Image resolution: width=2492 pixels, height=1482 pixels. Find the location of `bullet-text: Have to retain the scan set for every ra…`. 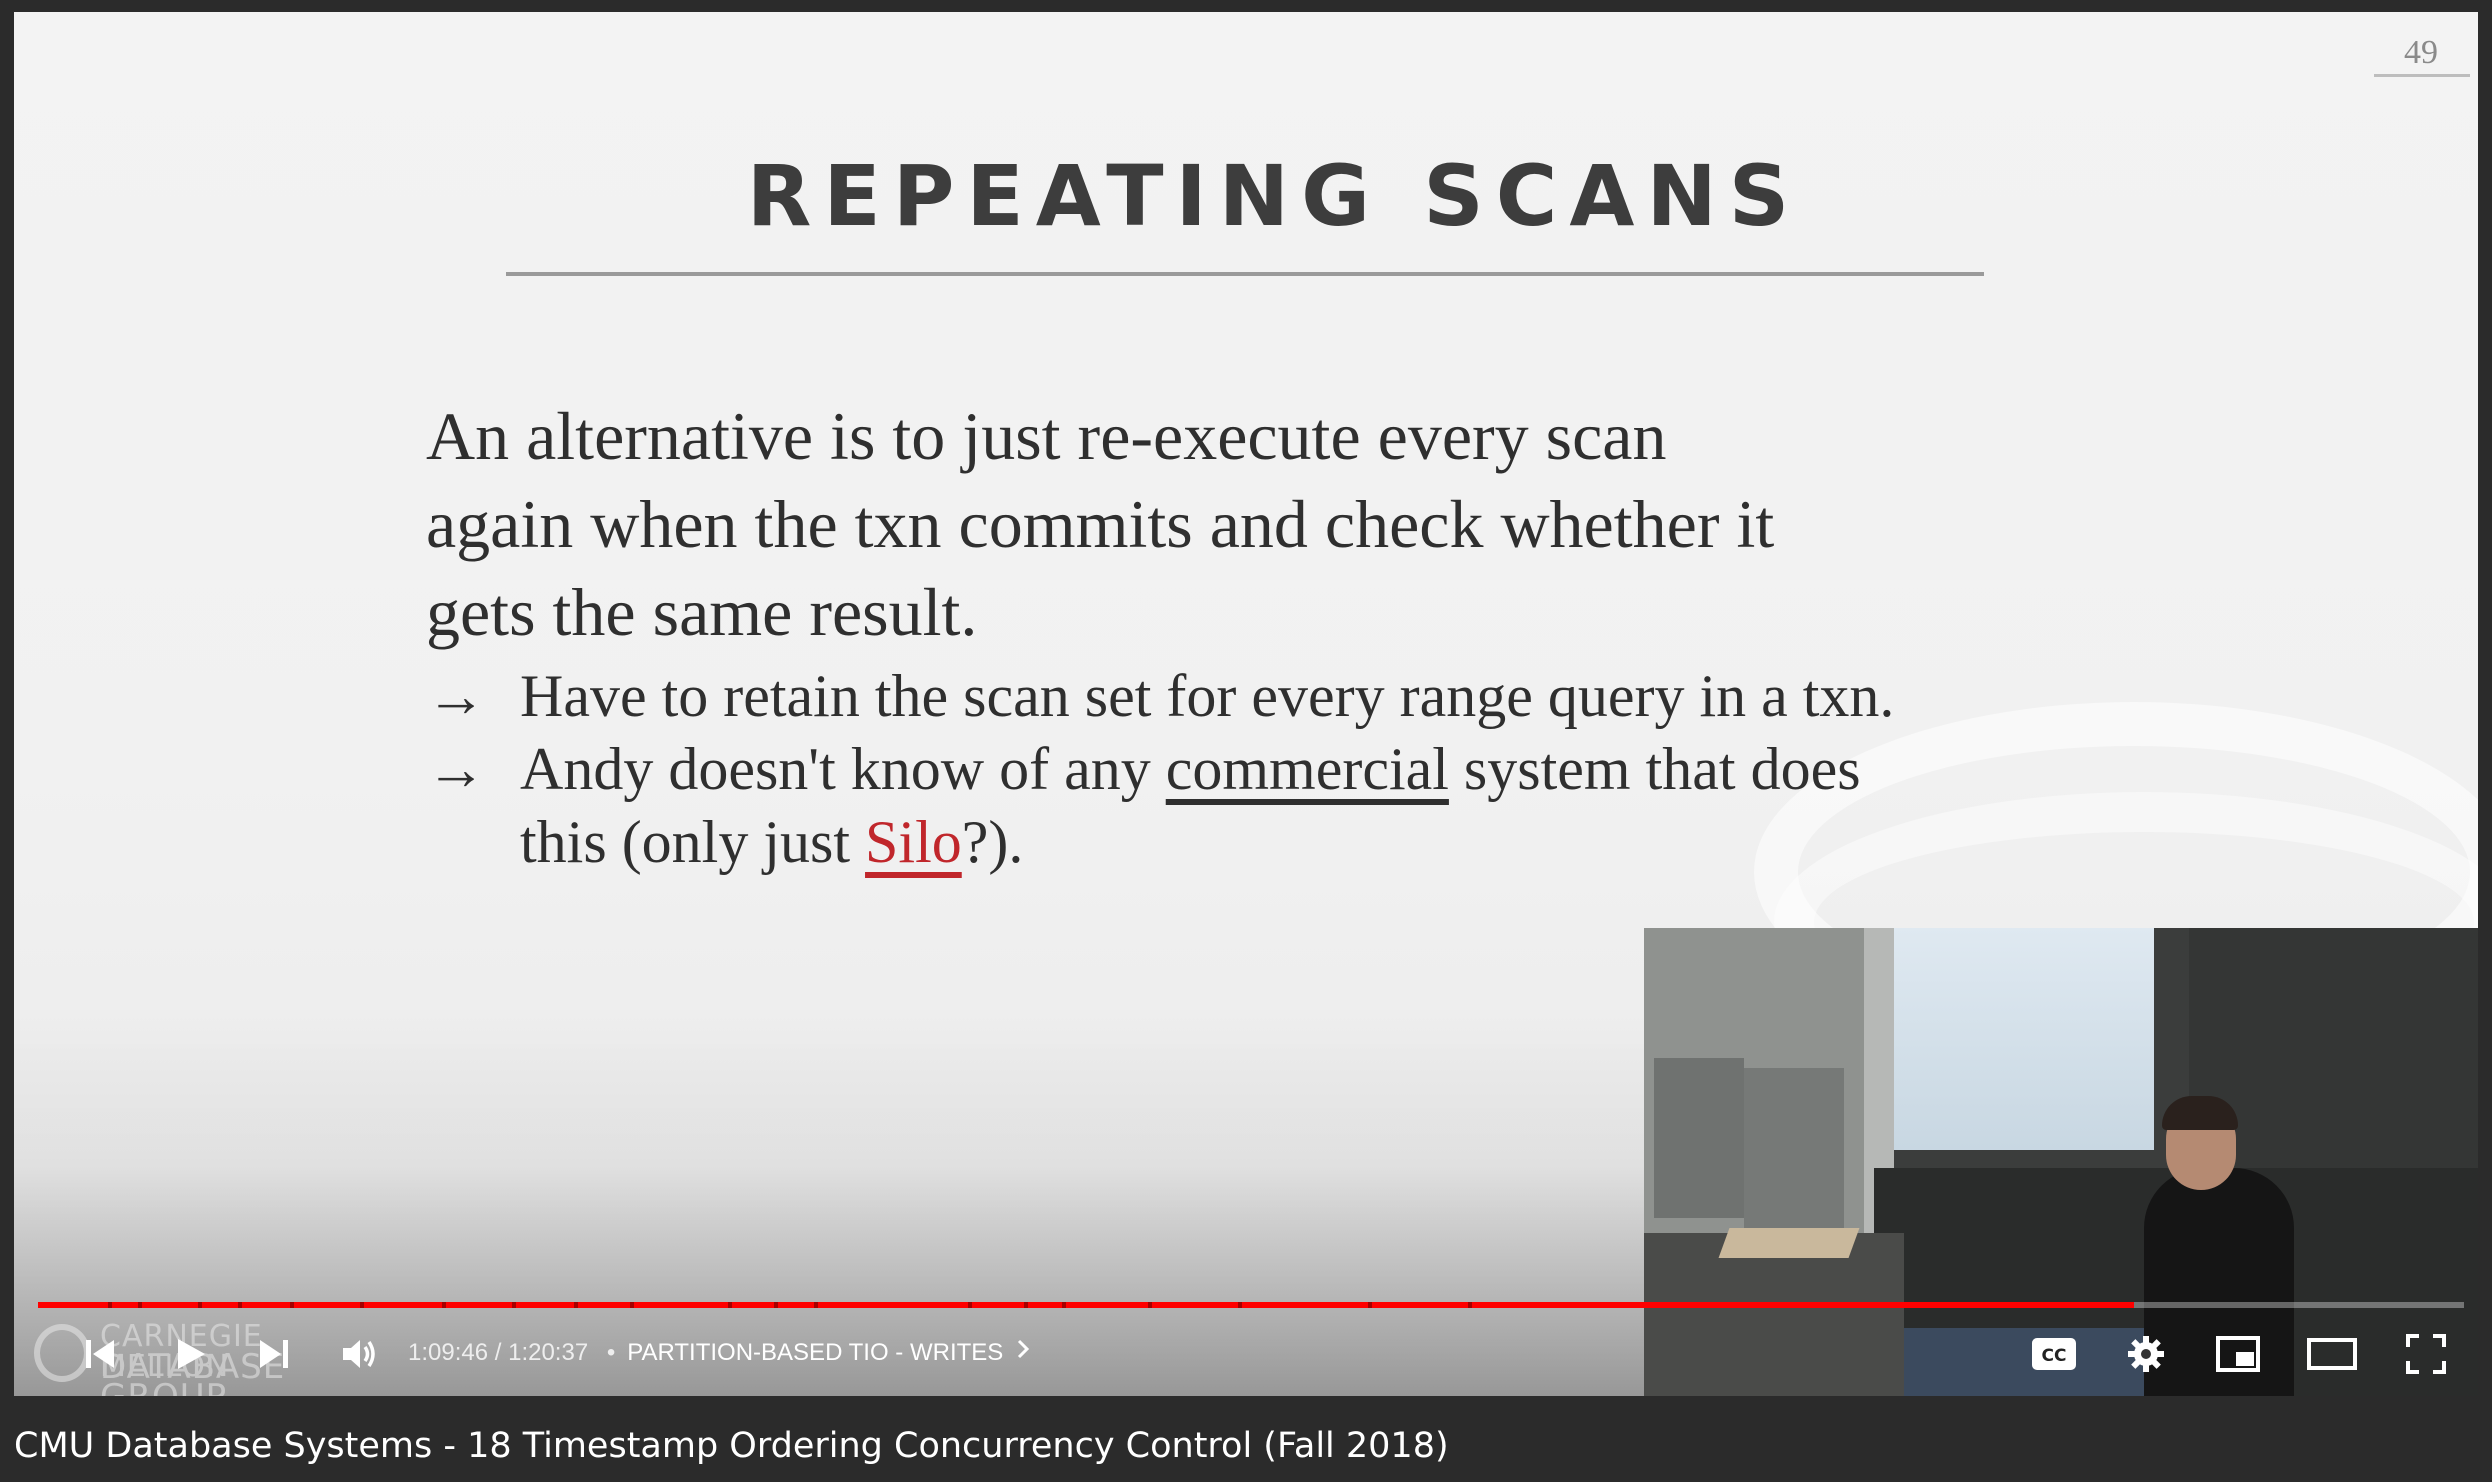

bullet-text: Have to retain the scan set for every ra… is located at coordinates (1207, 696).